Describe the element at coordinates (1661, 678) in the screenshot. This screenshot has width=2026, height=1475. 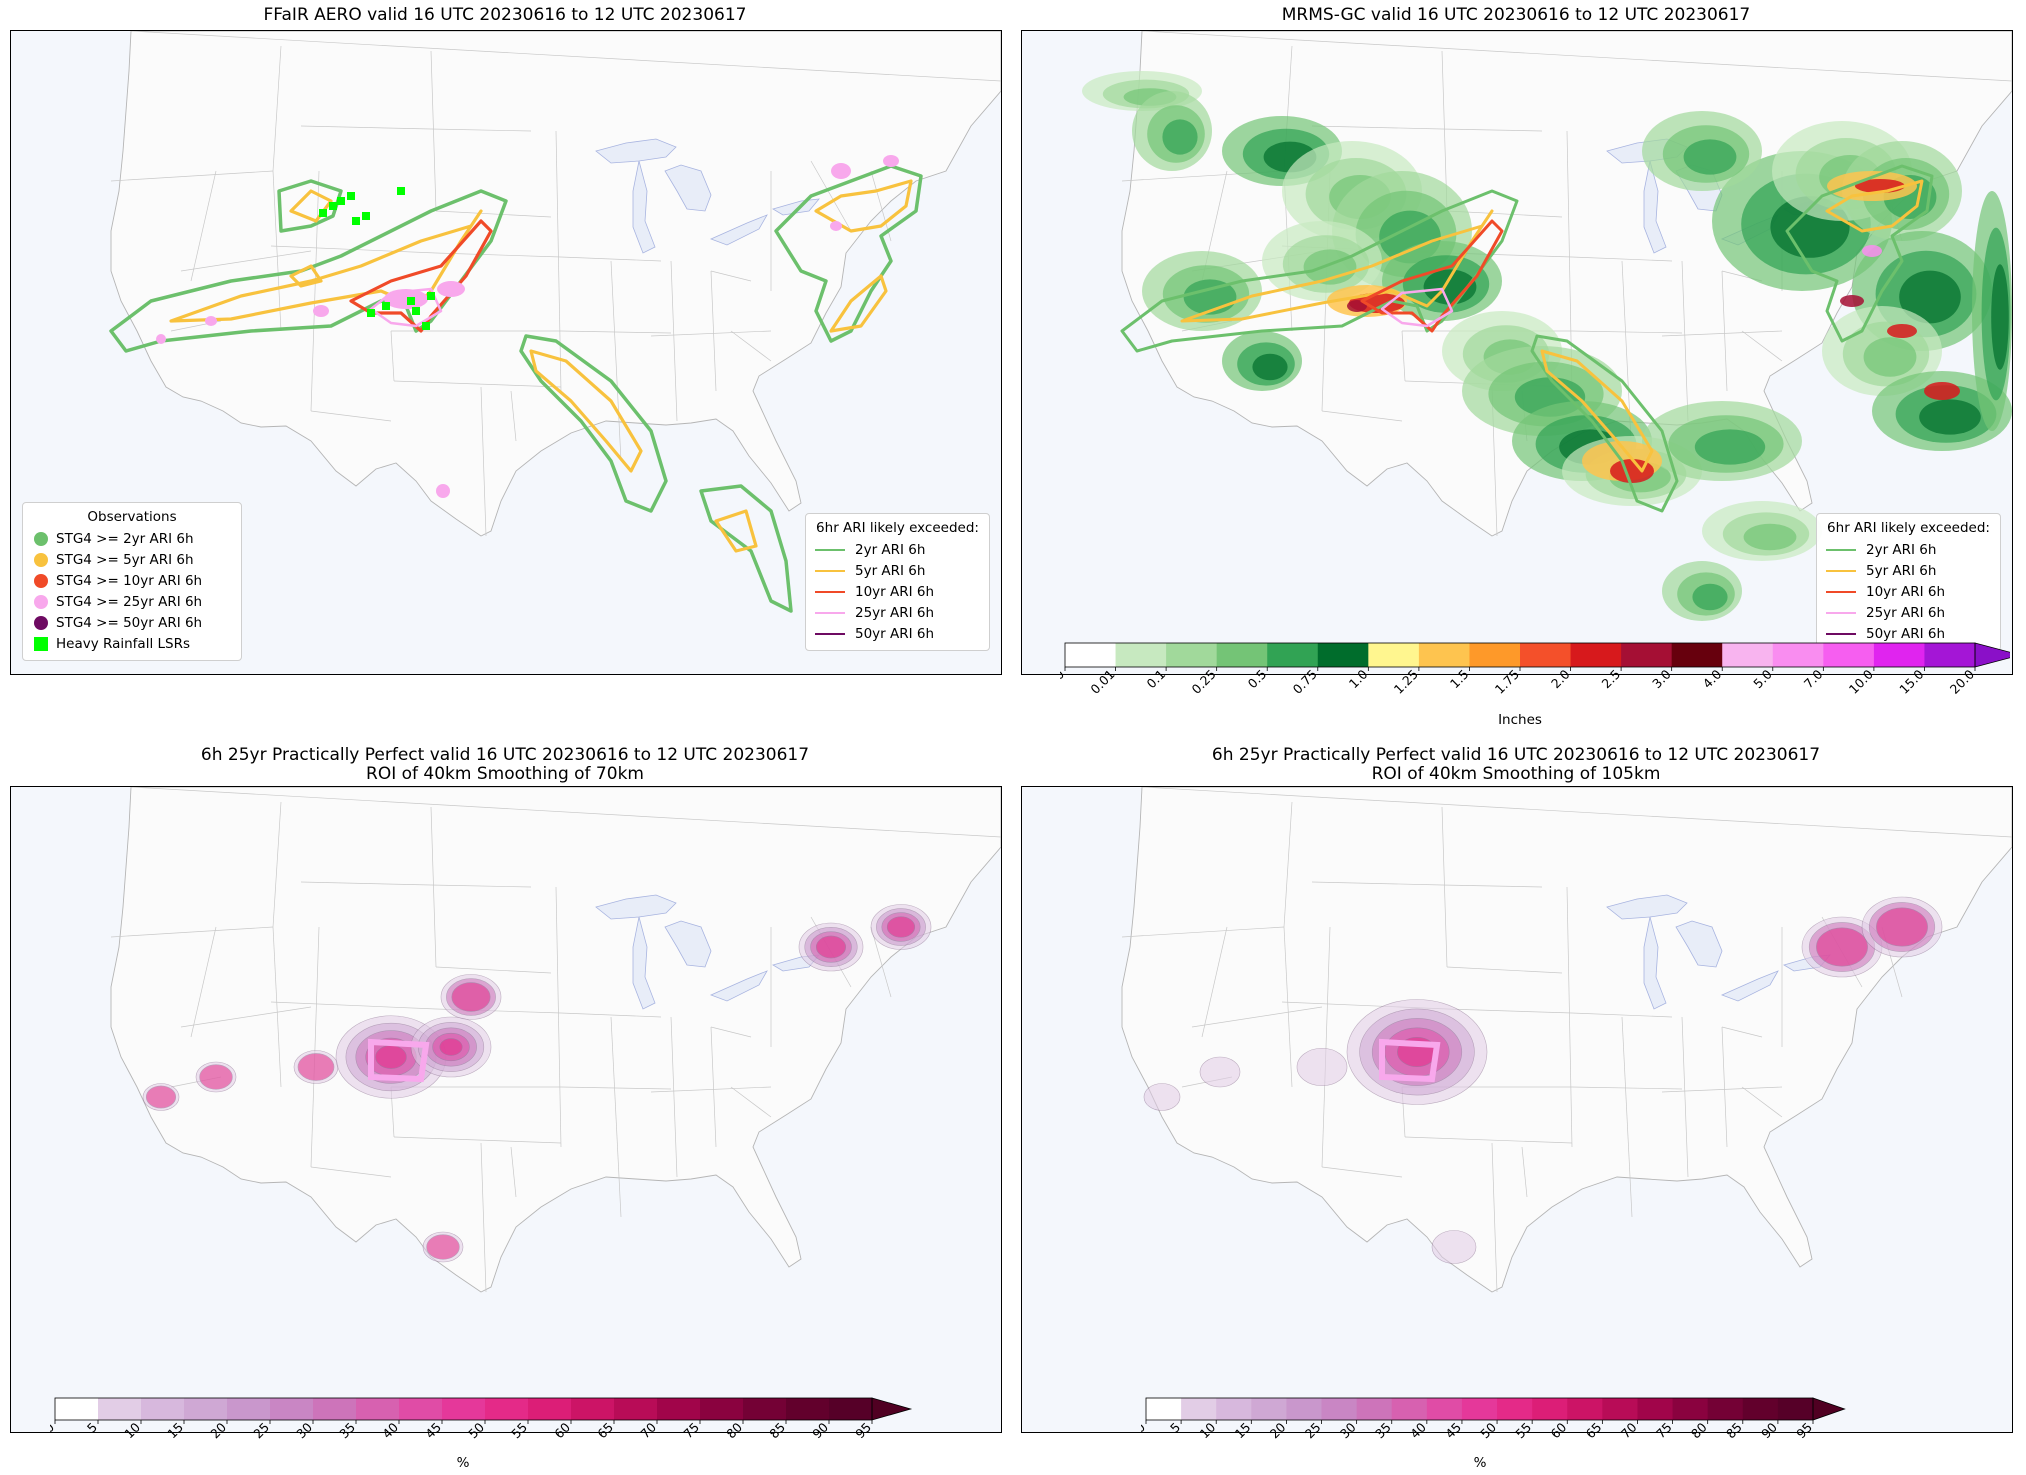
I see `colorbar-tick-label: 3.0` at that location.